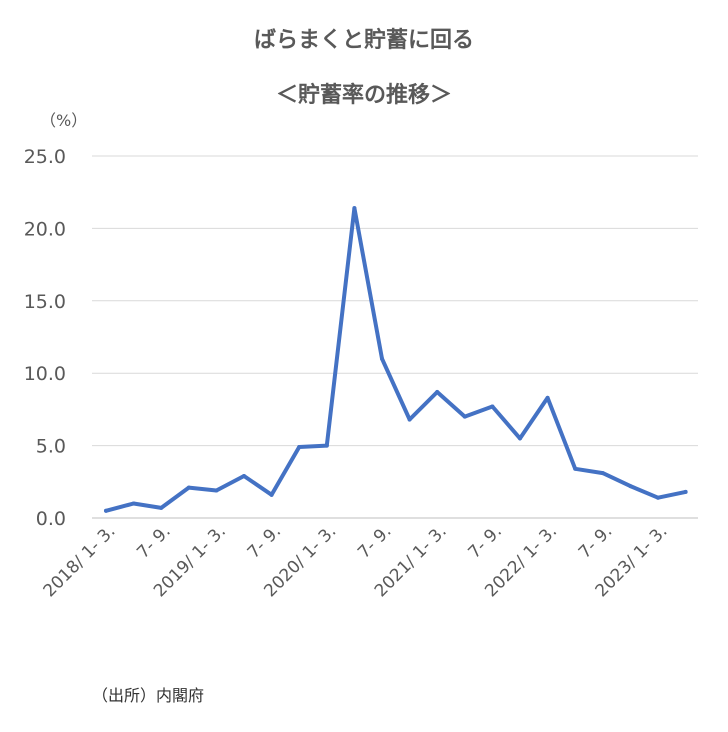 Image resolution: width=728 pixels, height=732 pixels. What do you see at coordinates (363, 95) in the screenshot?
I see `chart-subtitle: ＜貯蓄率の推移＞` at bounding box center [363, 95].